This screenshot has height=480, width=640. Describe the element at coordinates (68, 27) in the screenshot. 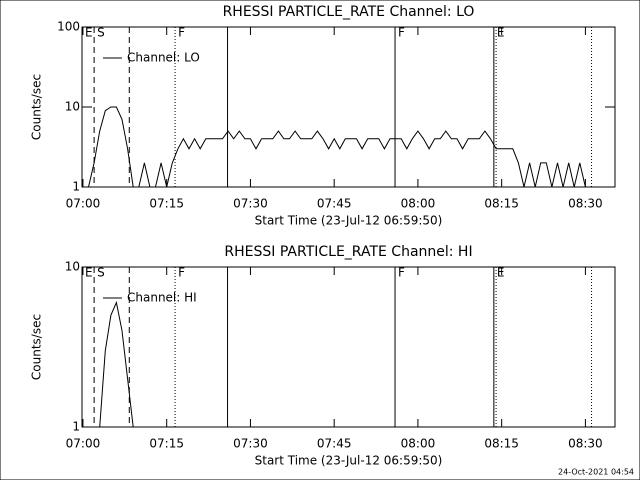

I see `y-tick-label: 100` at that location.